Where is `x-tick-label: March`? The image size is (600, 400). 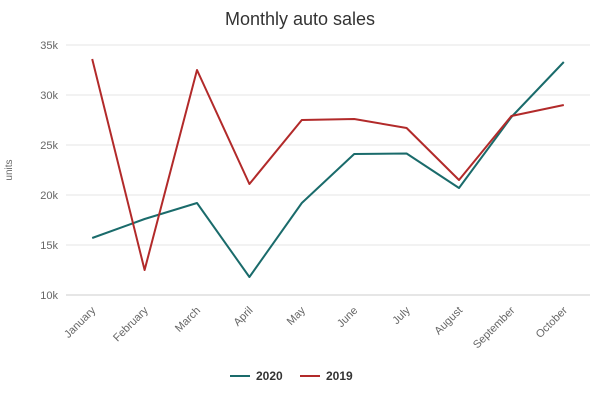 x-tick-label: March is located at coordinates (188, 320).